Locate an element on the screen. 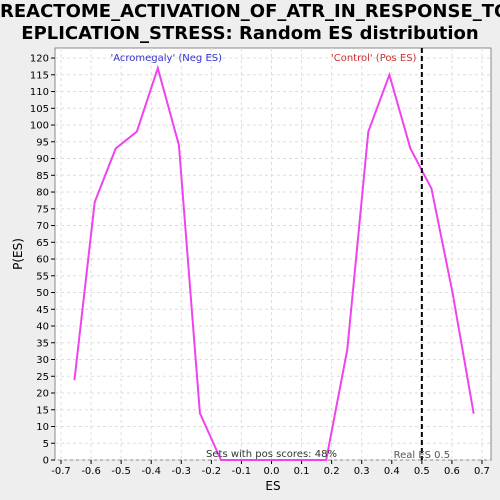 This screenshot has height=500, width=500. y-tick-label: 75 is located at coordinates (42, 209).